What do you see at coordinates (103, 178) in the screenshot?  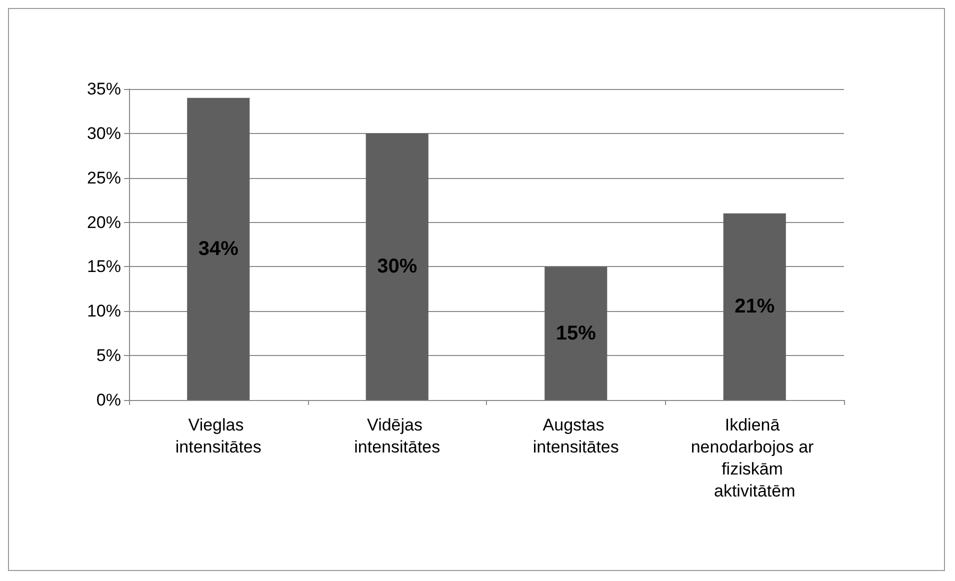 I see `y-tick-label: 25%` at bounding box center [103, 178].